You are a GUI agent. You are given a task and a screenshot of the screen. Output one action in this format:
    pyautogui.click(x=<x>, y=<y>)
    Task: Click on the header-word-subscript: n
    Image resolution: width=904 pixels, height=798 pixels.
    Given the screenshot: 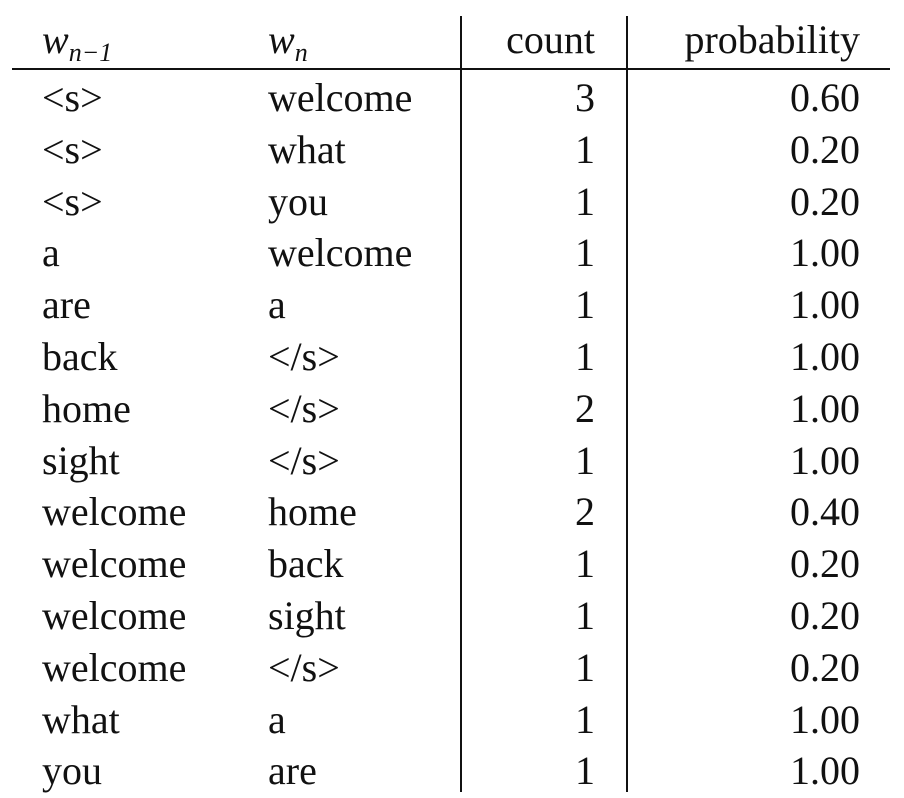 What is the action you would take?
    pyautogui.click(x=301, y=52)
    